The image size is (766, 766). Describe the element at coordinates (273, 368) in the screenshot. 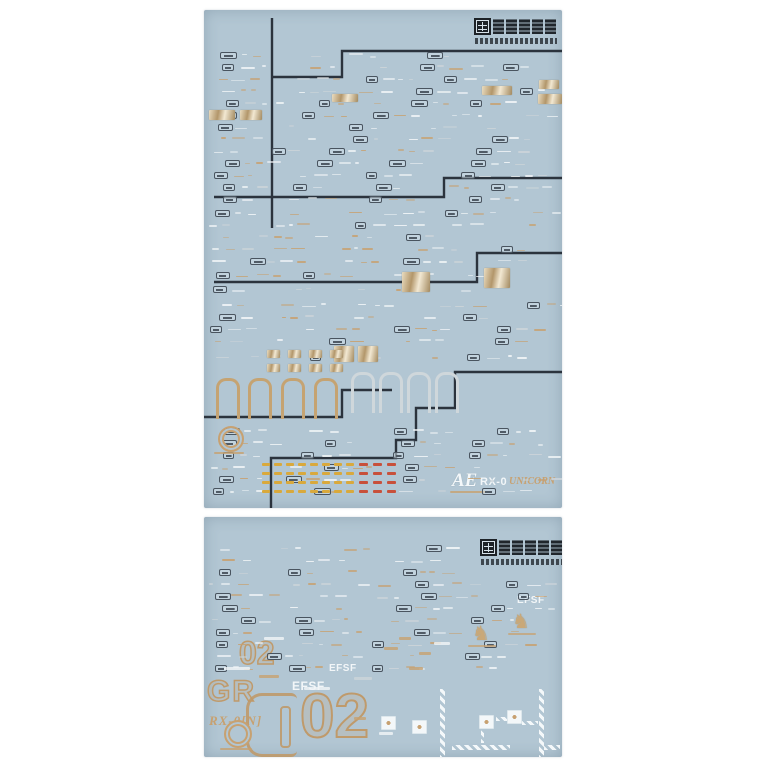

I see `gold-grid-cell` at that location.